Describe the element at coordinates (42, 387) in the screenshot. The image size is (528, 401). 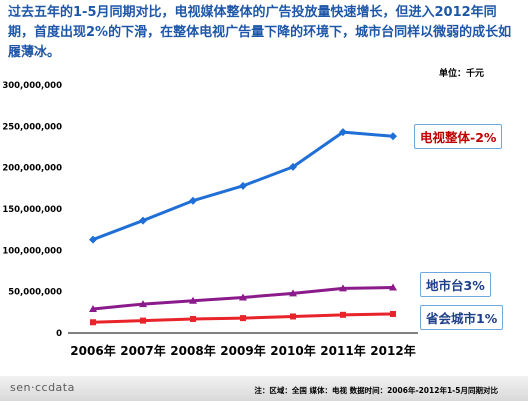
I see `brand-logo: sen·ccdata` at that location.